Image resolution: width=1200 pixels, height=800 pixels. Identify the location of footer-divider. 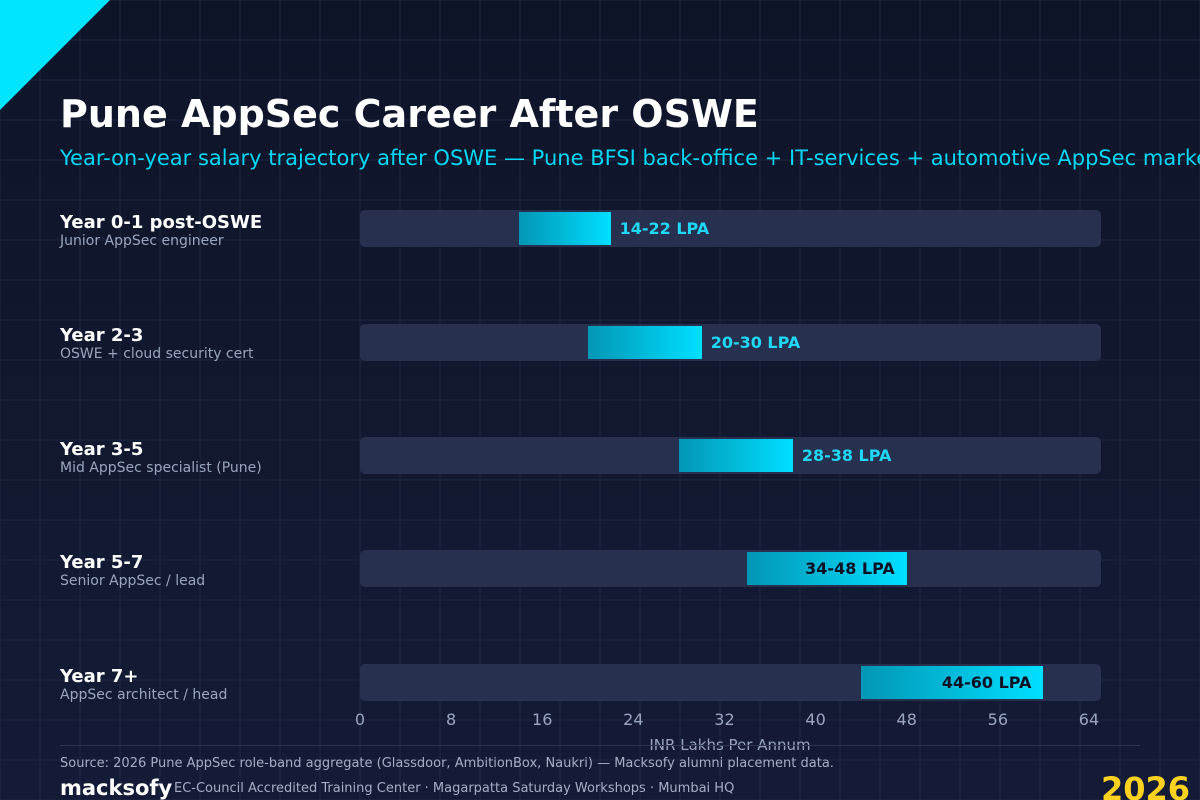
(600, 745).